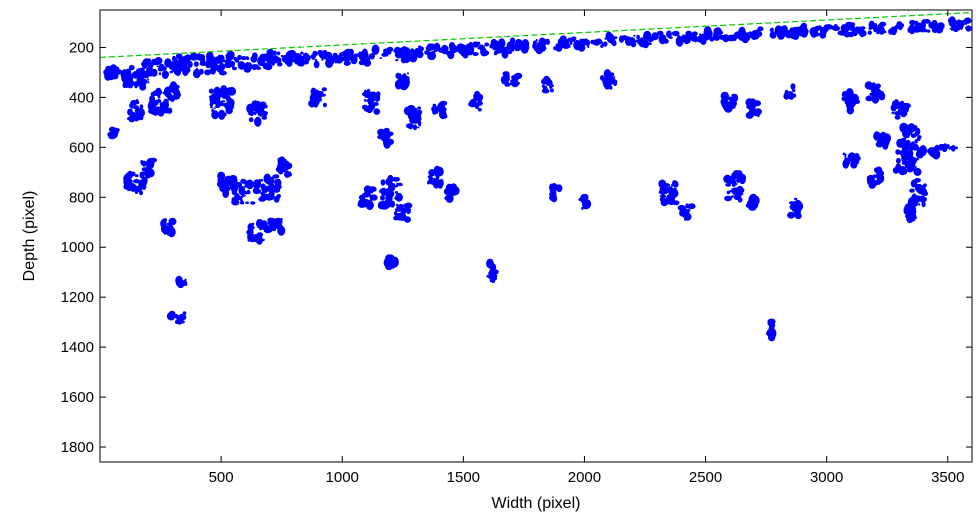 The height and width of the screenshot is (517, 976). I want to click on y-tick-label: 1800, so click(77, 447).